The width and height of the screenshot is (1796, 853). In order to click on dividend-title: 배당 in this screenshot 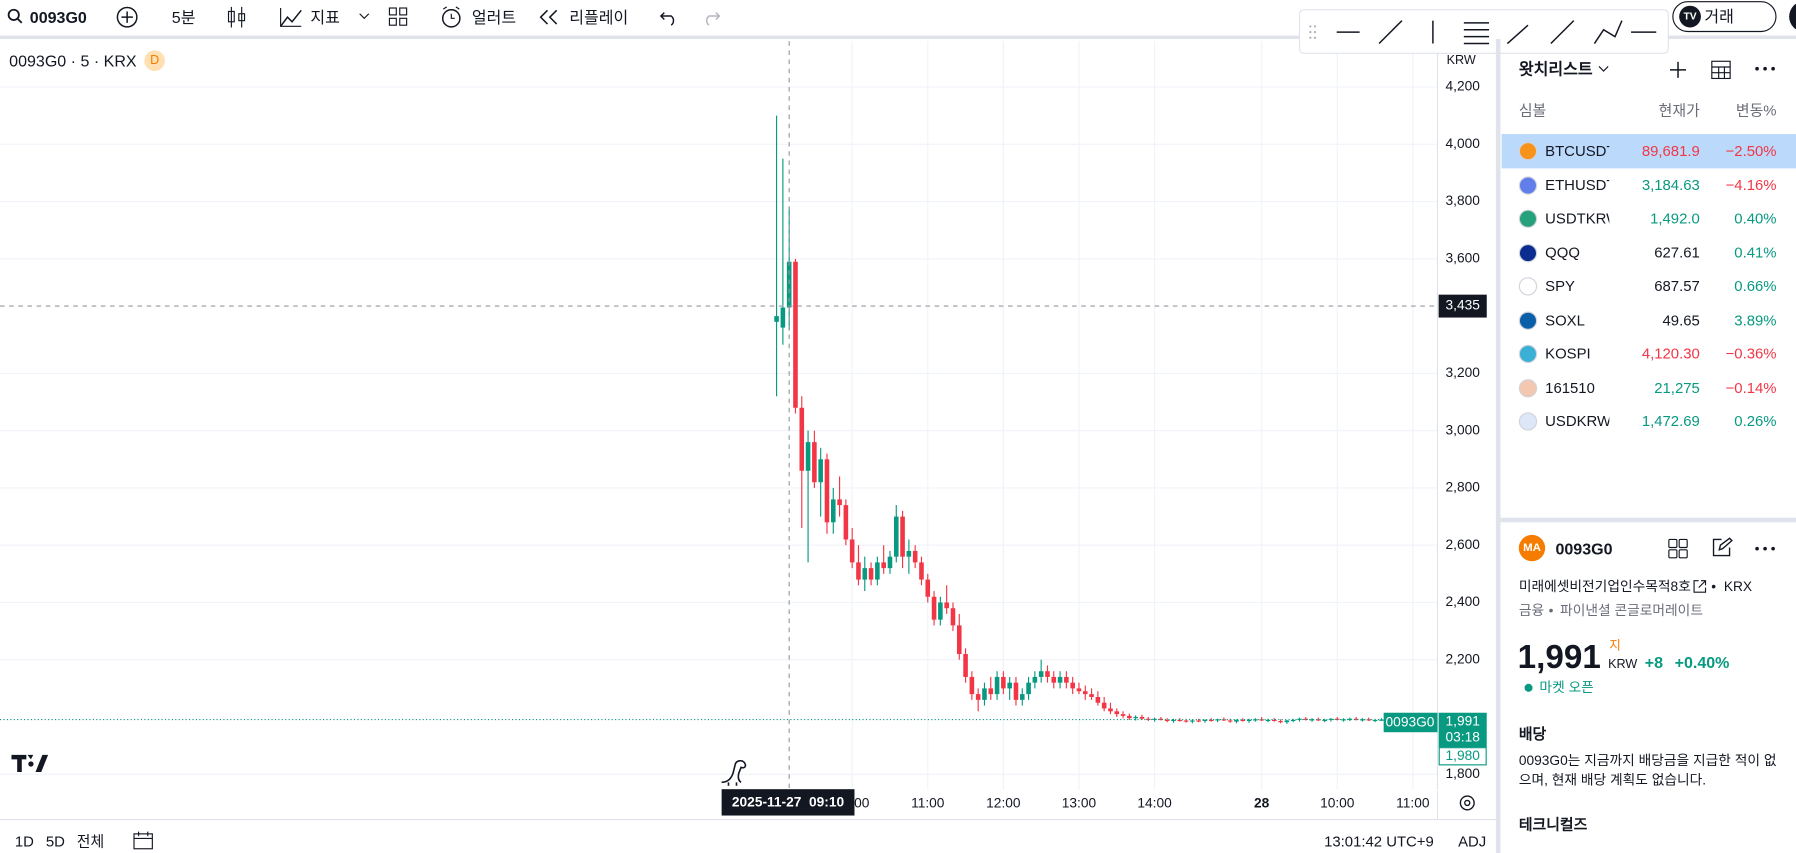, I will do `click(1532, 734)`.